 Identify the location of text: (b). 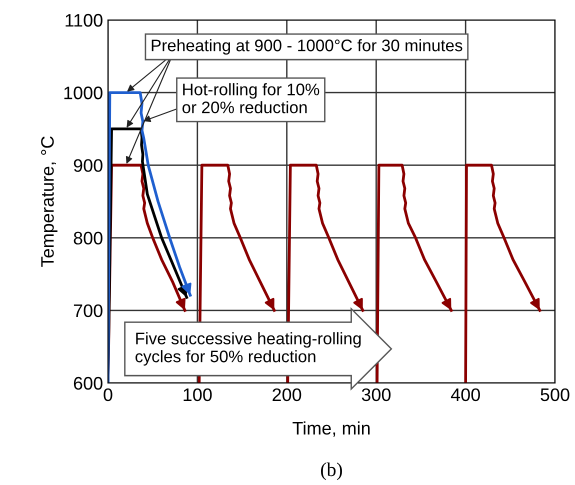
(331, 471).